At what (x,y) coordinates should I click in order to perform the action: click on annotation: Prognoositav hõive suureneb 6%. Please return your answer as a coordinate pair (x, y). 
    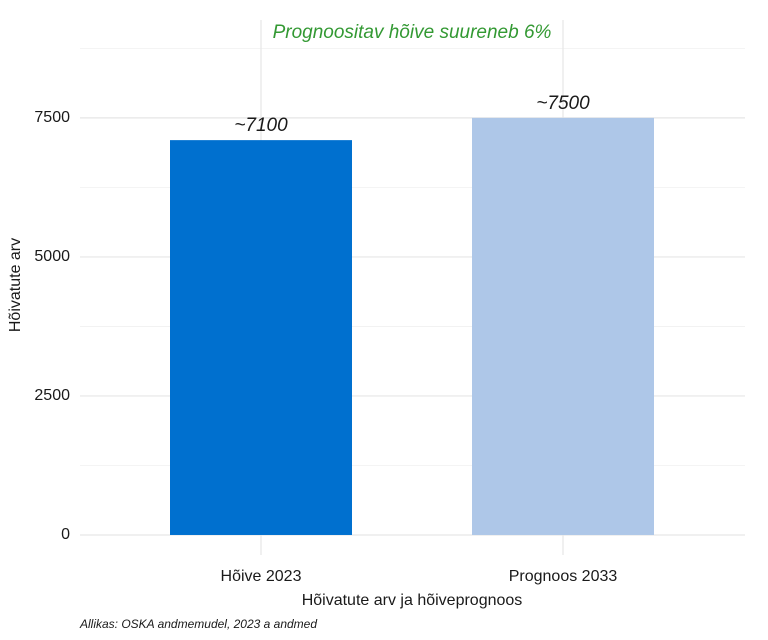
    Looking at the image, I should click on (412, 32).